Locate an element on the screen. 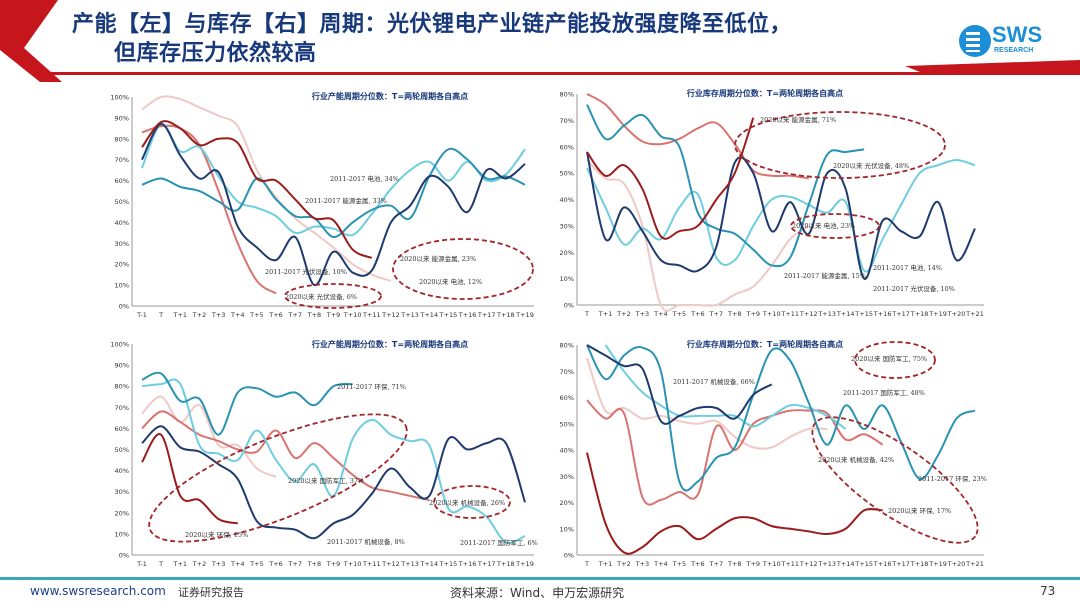 The height and width of the screenshot is (608, 1080). footer-report-label: 证券研究报告 is located at coordinates (211, 592).